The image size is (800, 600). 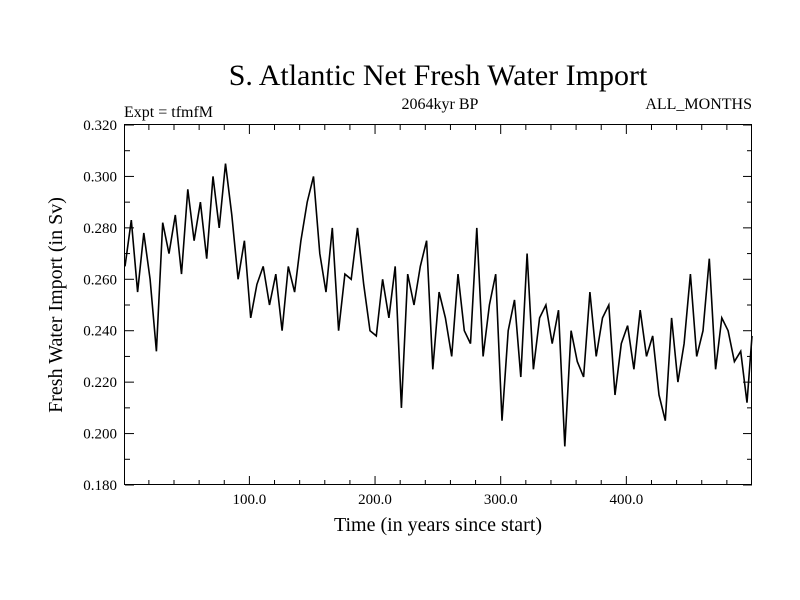 I want to click on experiment-label: Expt = tfmfM, so click(x=168, y=112).